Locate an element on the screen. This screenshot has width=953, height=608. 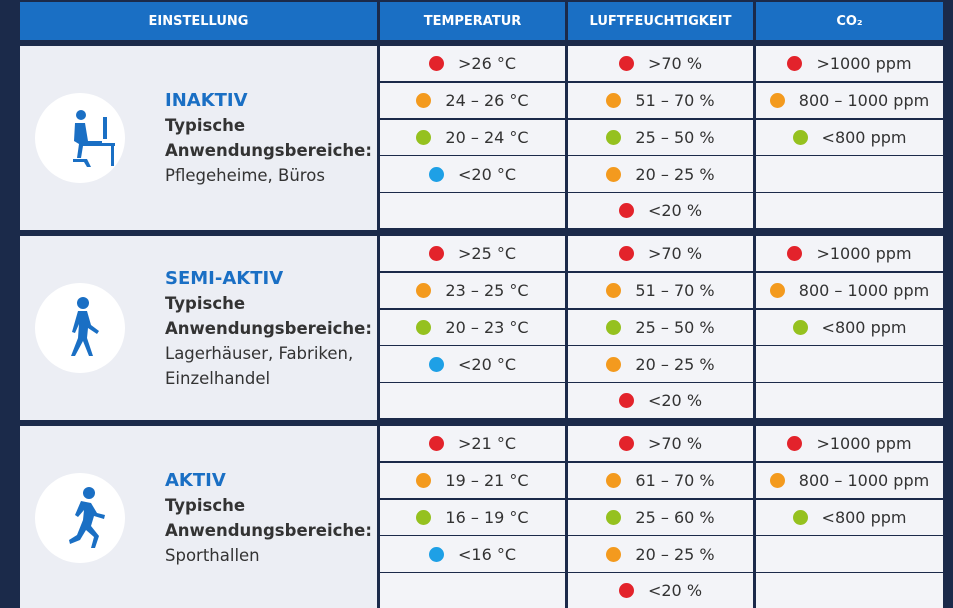
value-text: <800 ppm is located at coordinates (864, 327).